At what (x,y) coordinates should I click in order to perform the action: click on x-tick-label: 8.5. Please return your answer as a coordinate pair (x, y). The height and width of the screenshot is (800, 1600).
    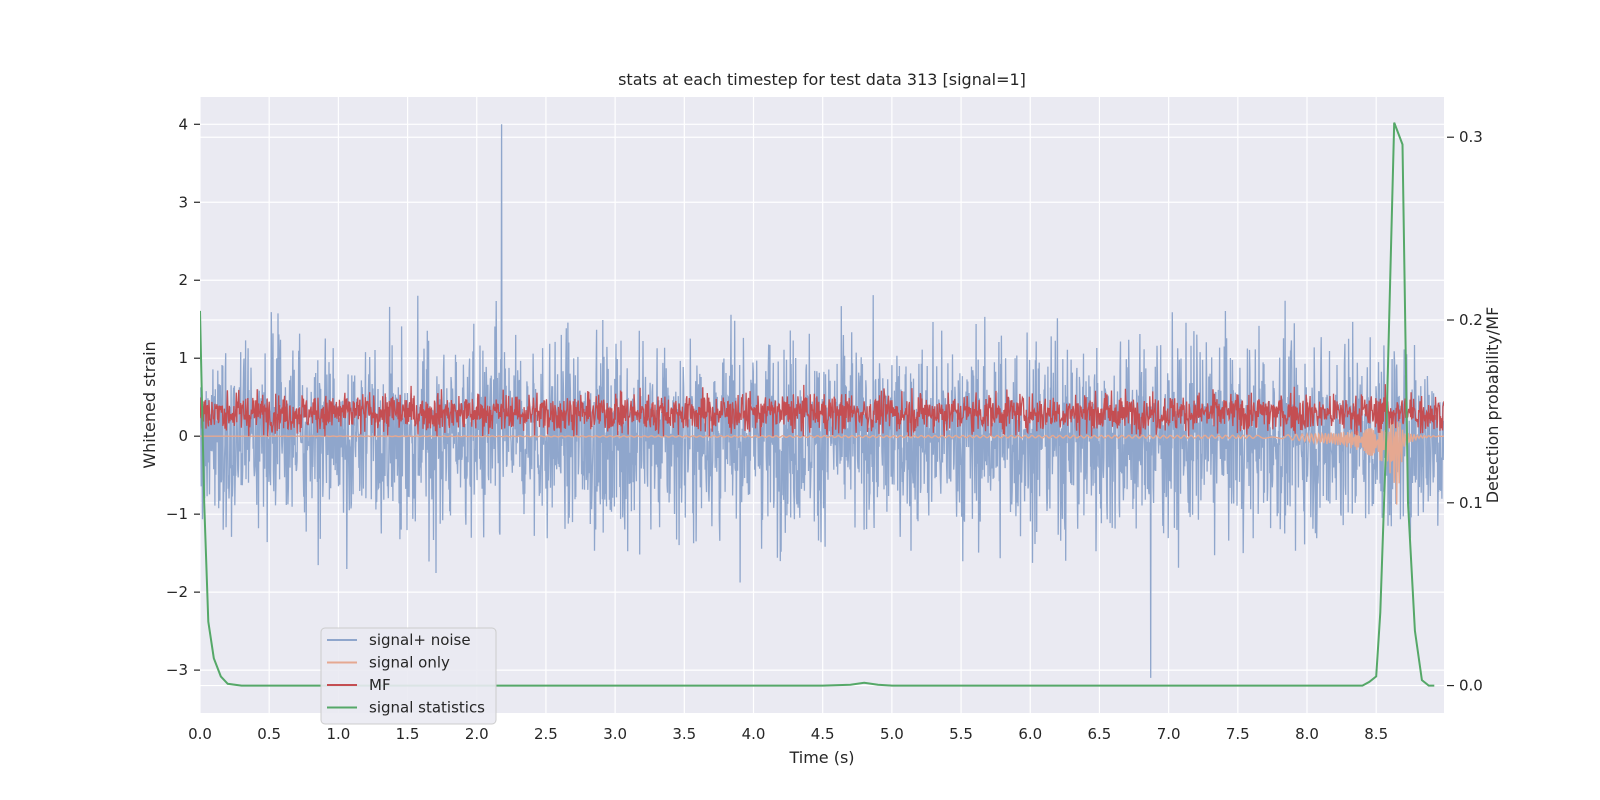
    Looking at the image, I should click on (1376, 734).